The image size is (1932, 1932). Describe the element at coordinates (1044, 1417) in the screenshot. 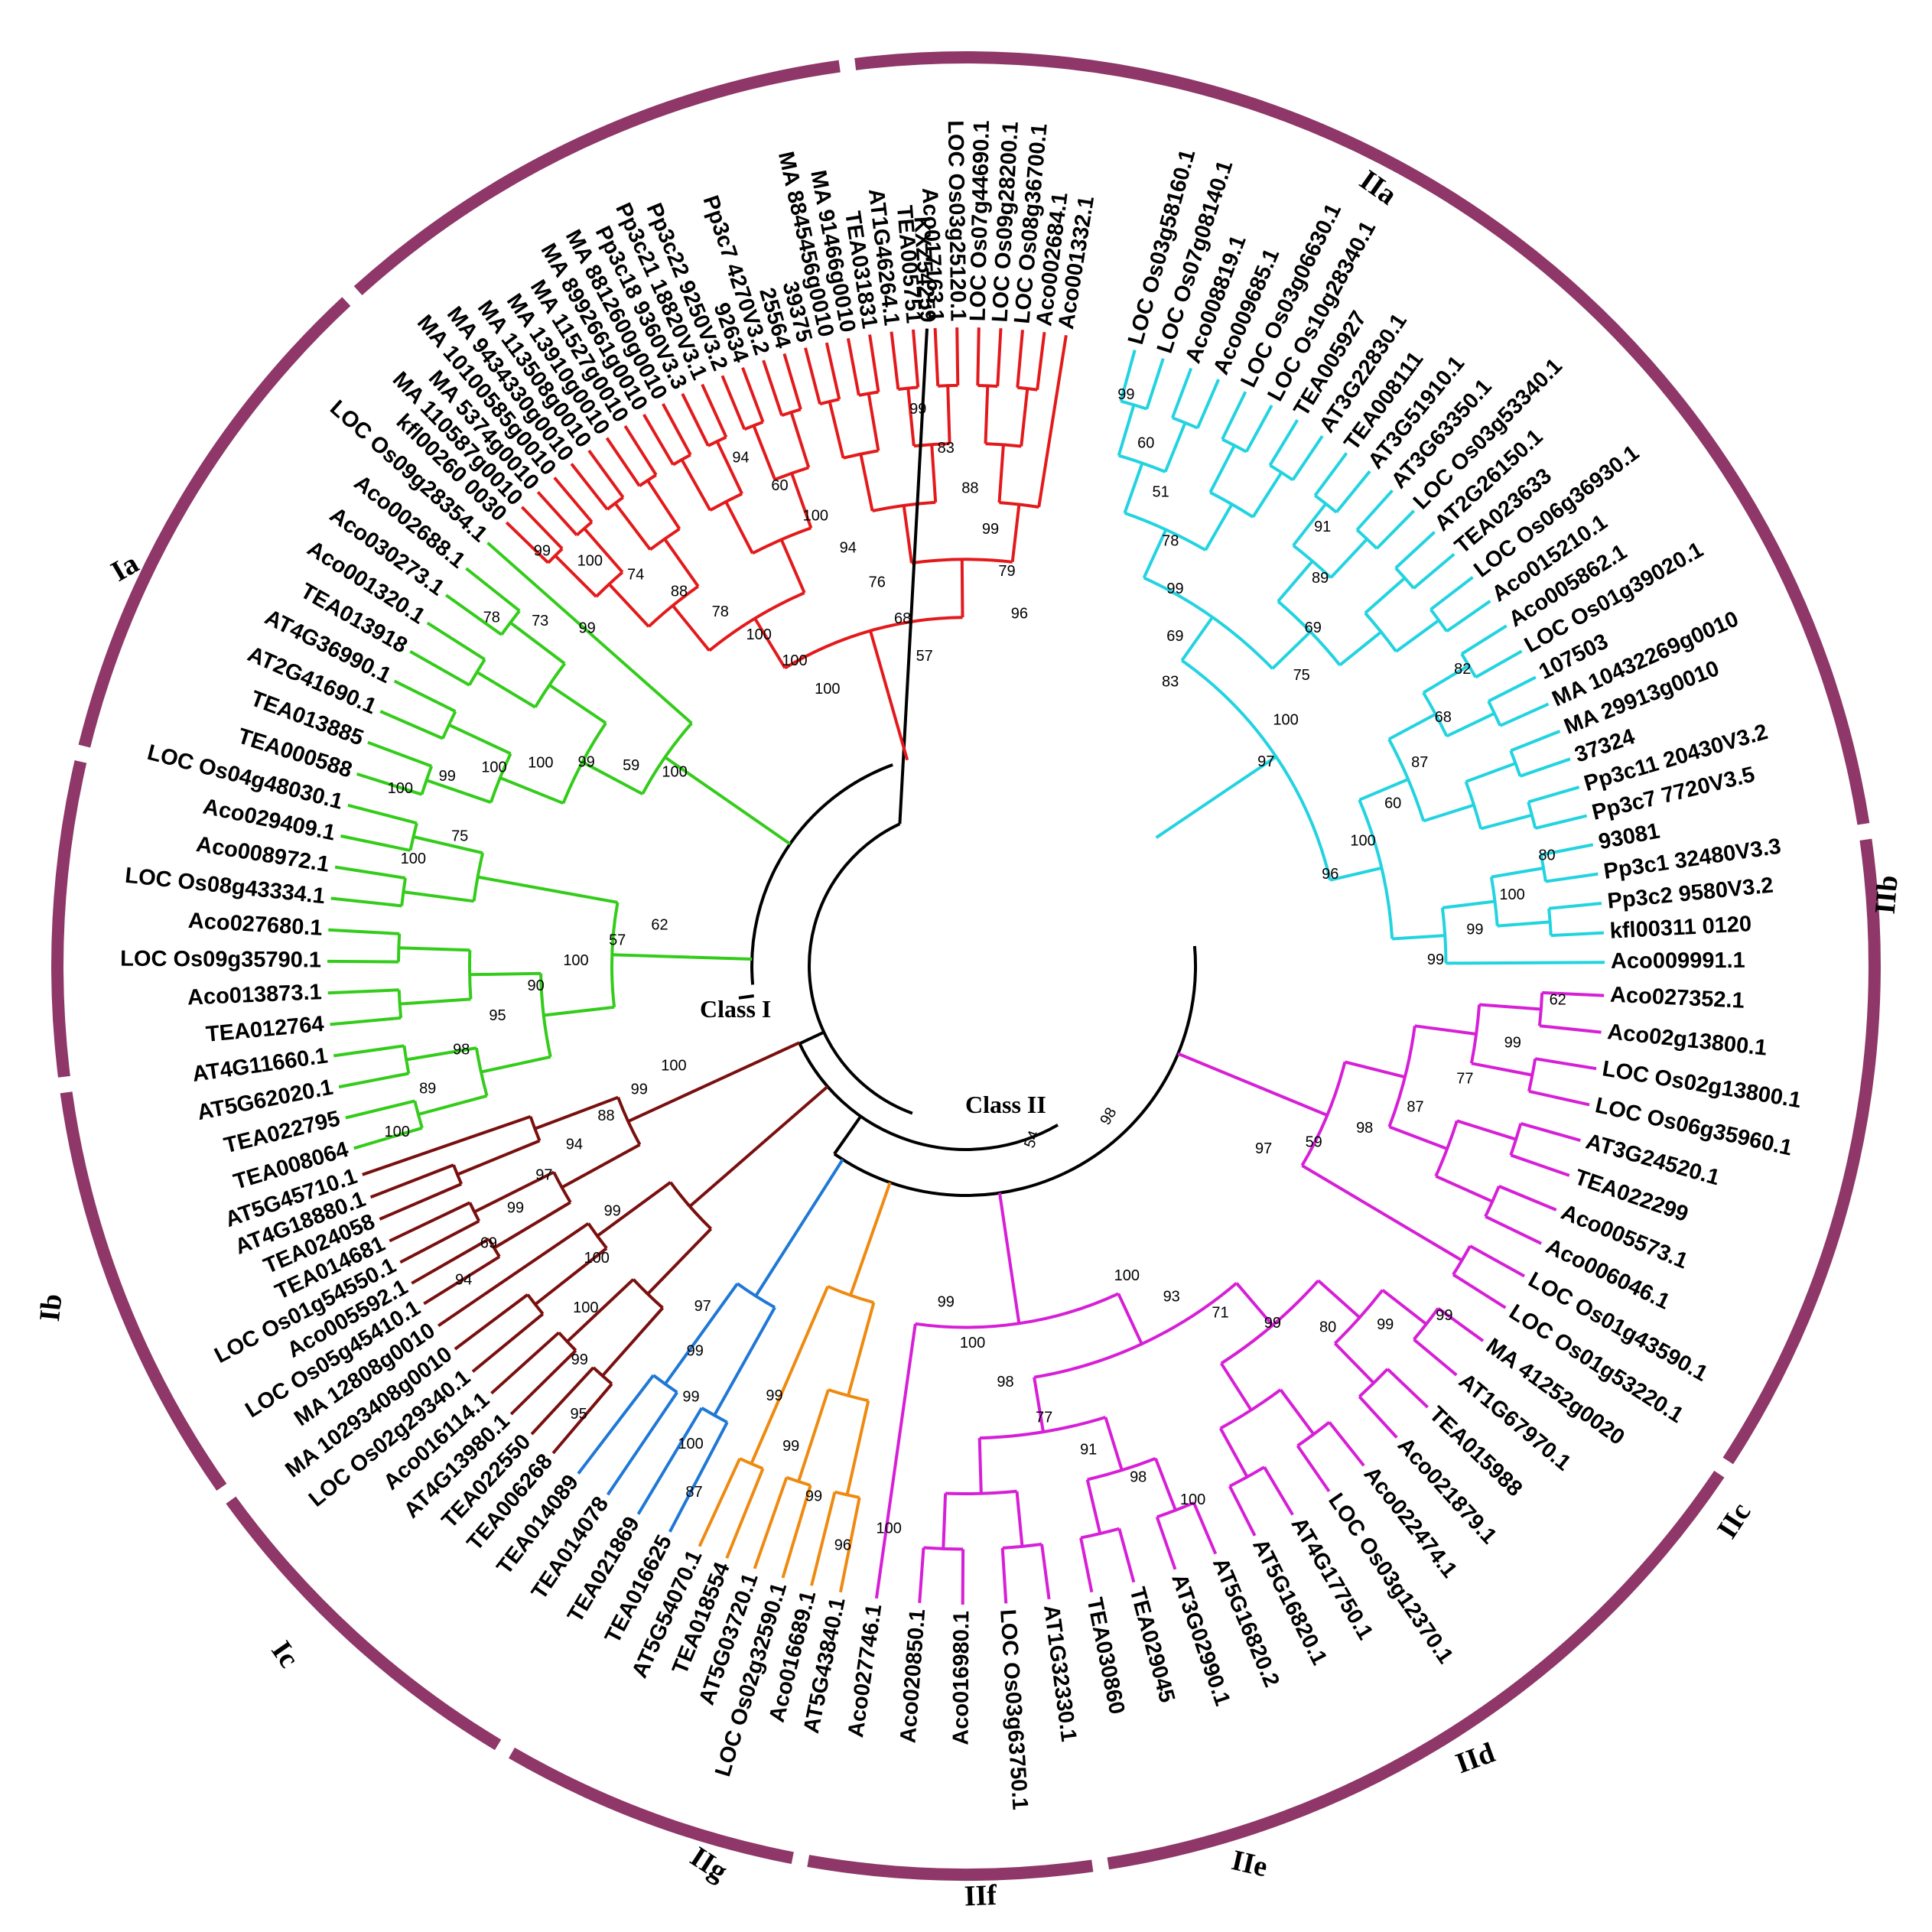

I see `bootstrap-label: 77` at that location.